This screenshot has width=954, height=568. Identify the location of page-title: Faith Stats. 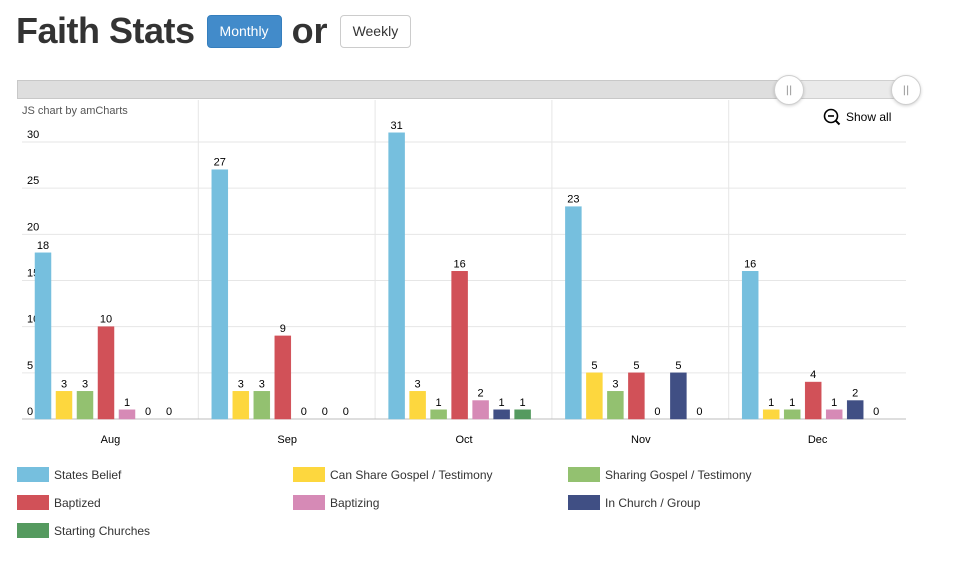
(105, 30).